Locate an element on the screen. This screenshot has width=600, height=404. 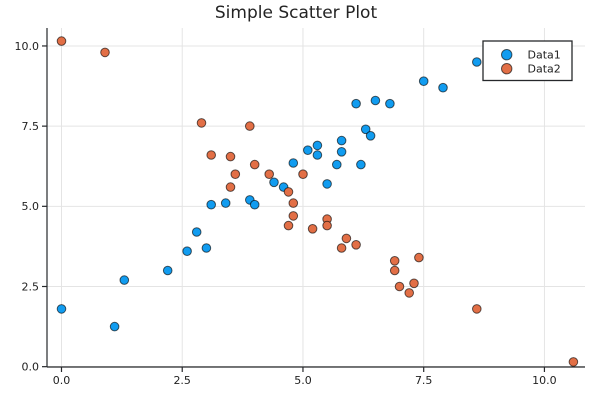
legend-box is located at coordinates (527, 61).